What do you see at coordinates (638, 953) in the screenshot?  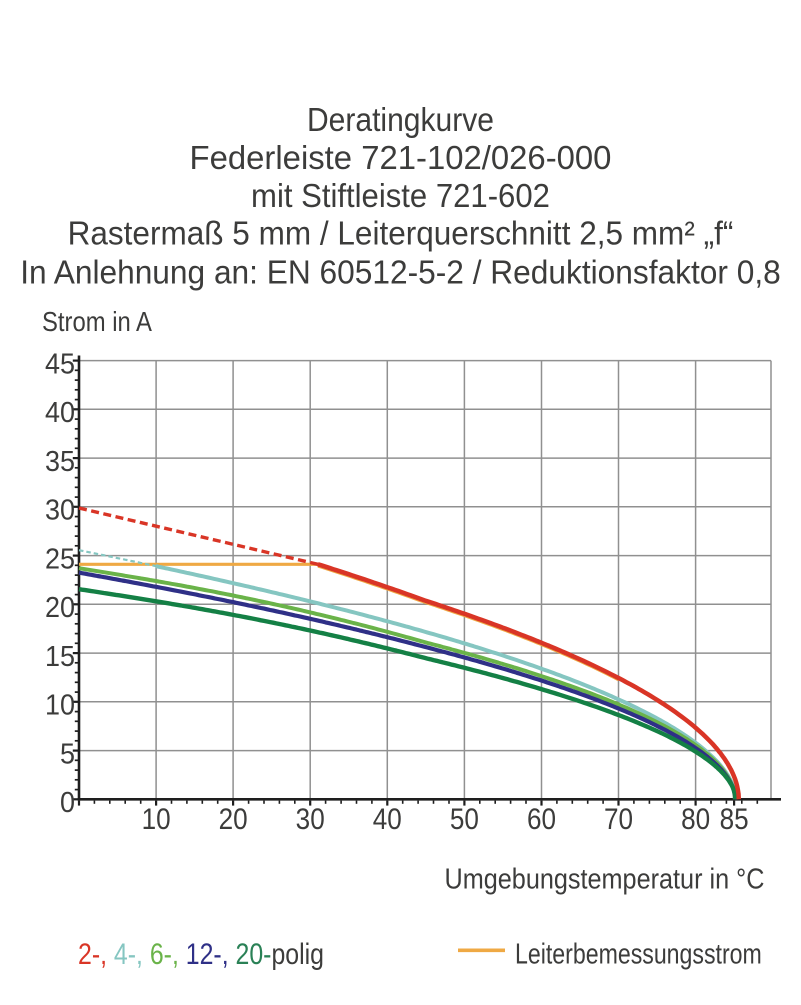 I see `svg-text: Leiterbemessungsstrom` at bounding box center [638, 953].